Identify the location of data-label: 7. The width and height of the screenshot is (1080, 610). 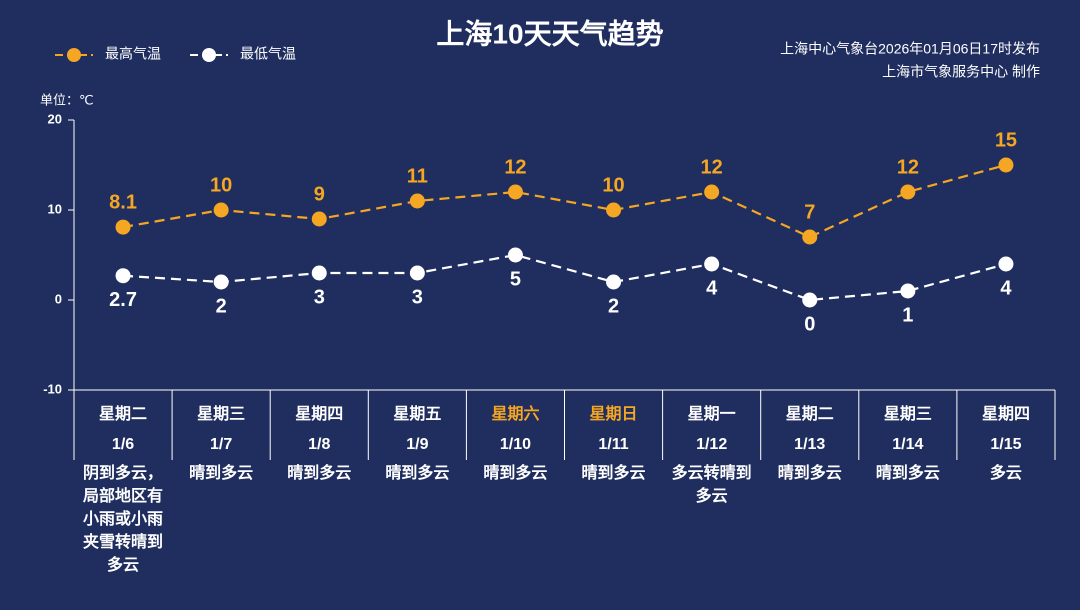
(809, 212).